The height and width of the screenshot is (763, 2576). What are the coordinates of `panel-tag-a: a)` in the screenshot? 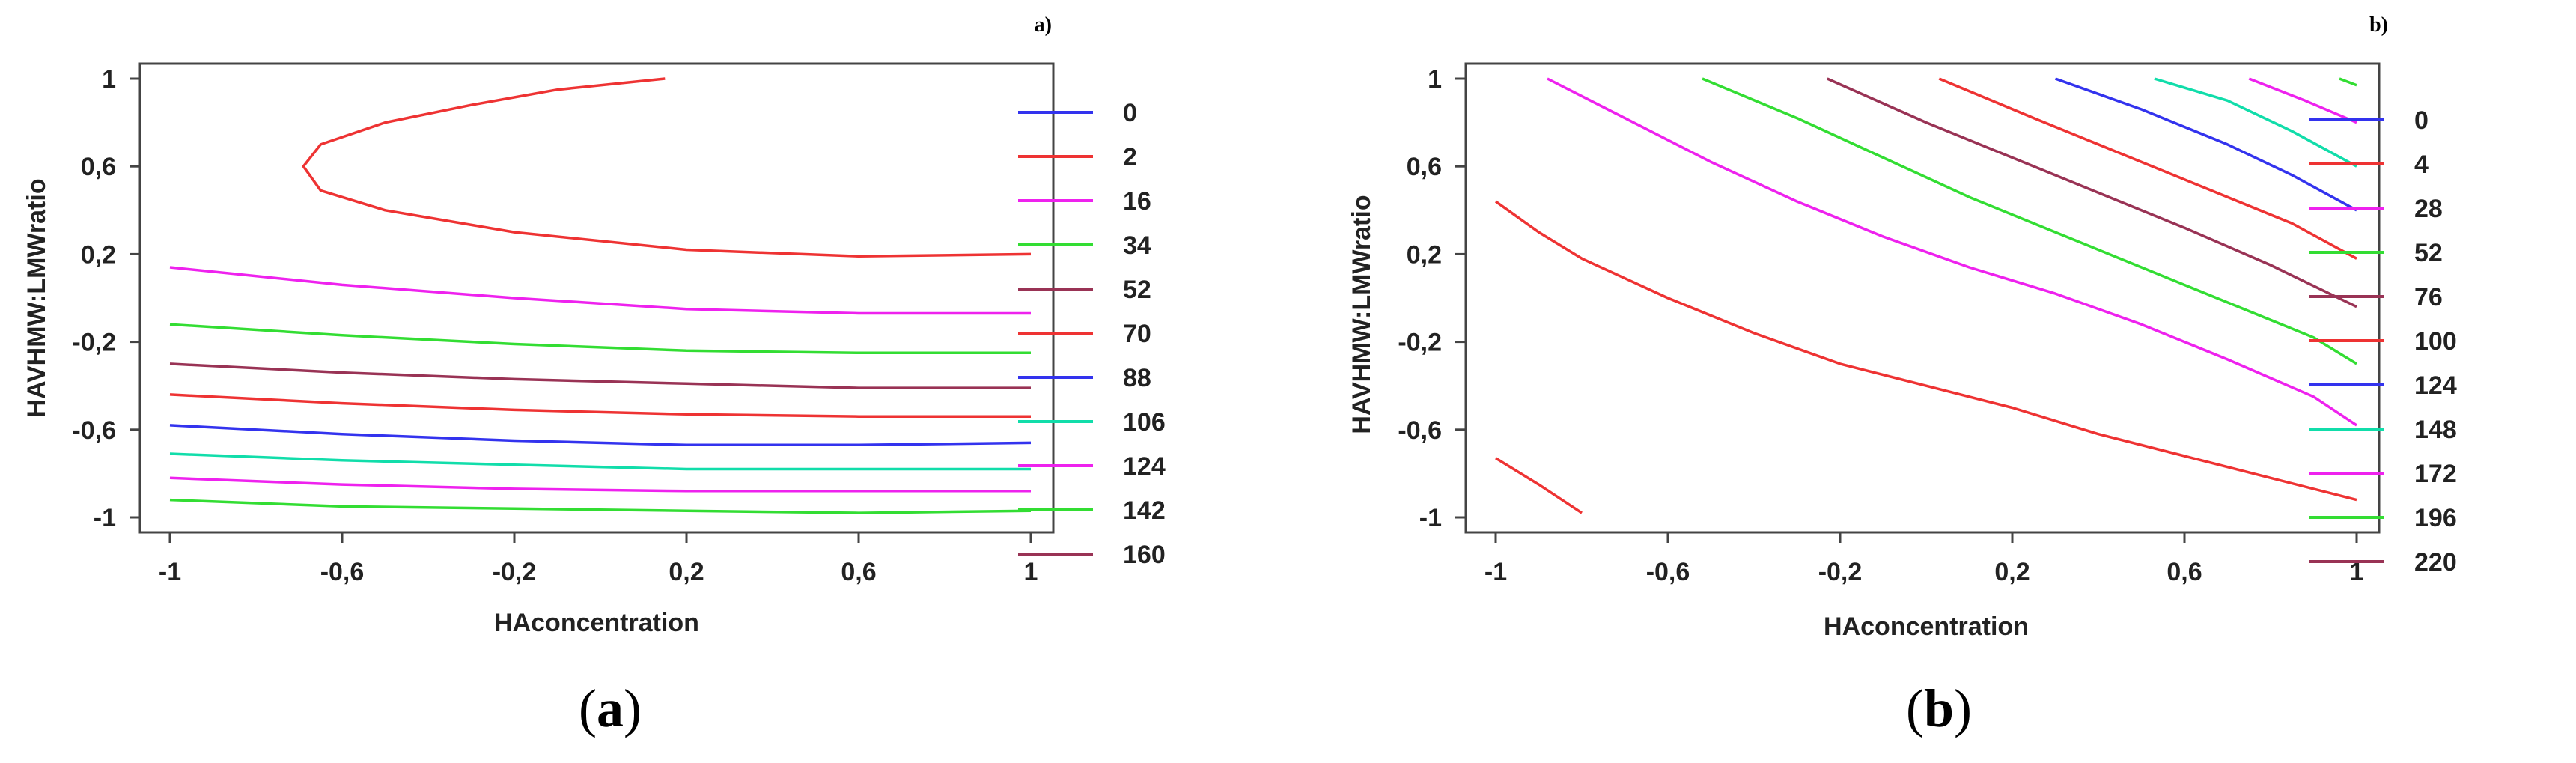 It's located at (1043, 25).